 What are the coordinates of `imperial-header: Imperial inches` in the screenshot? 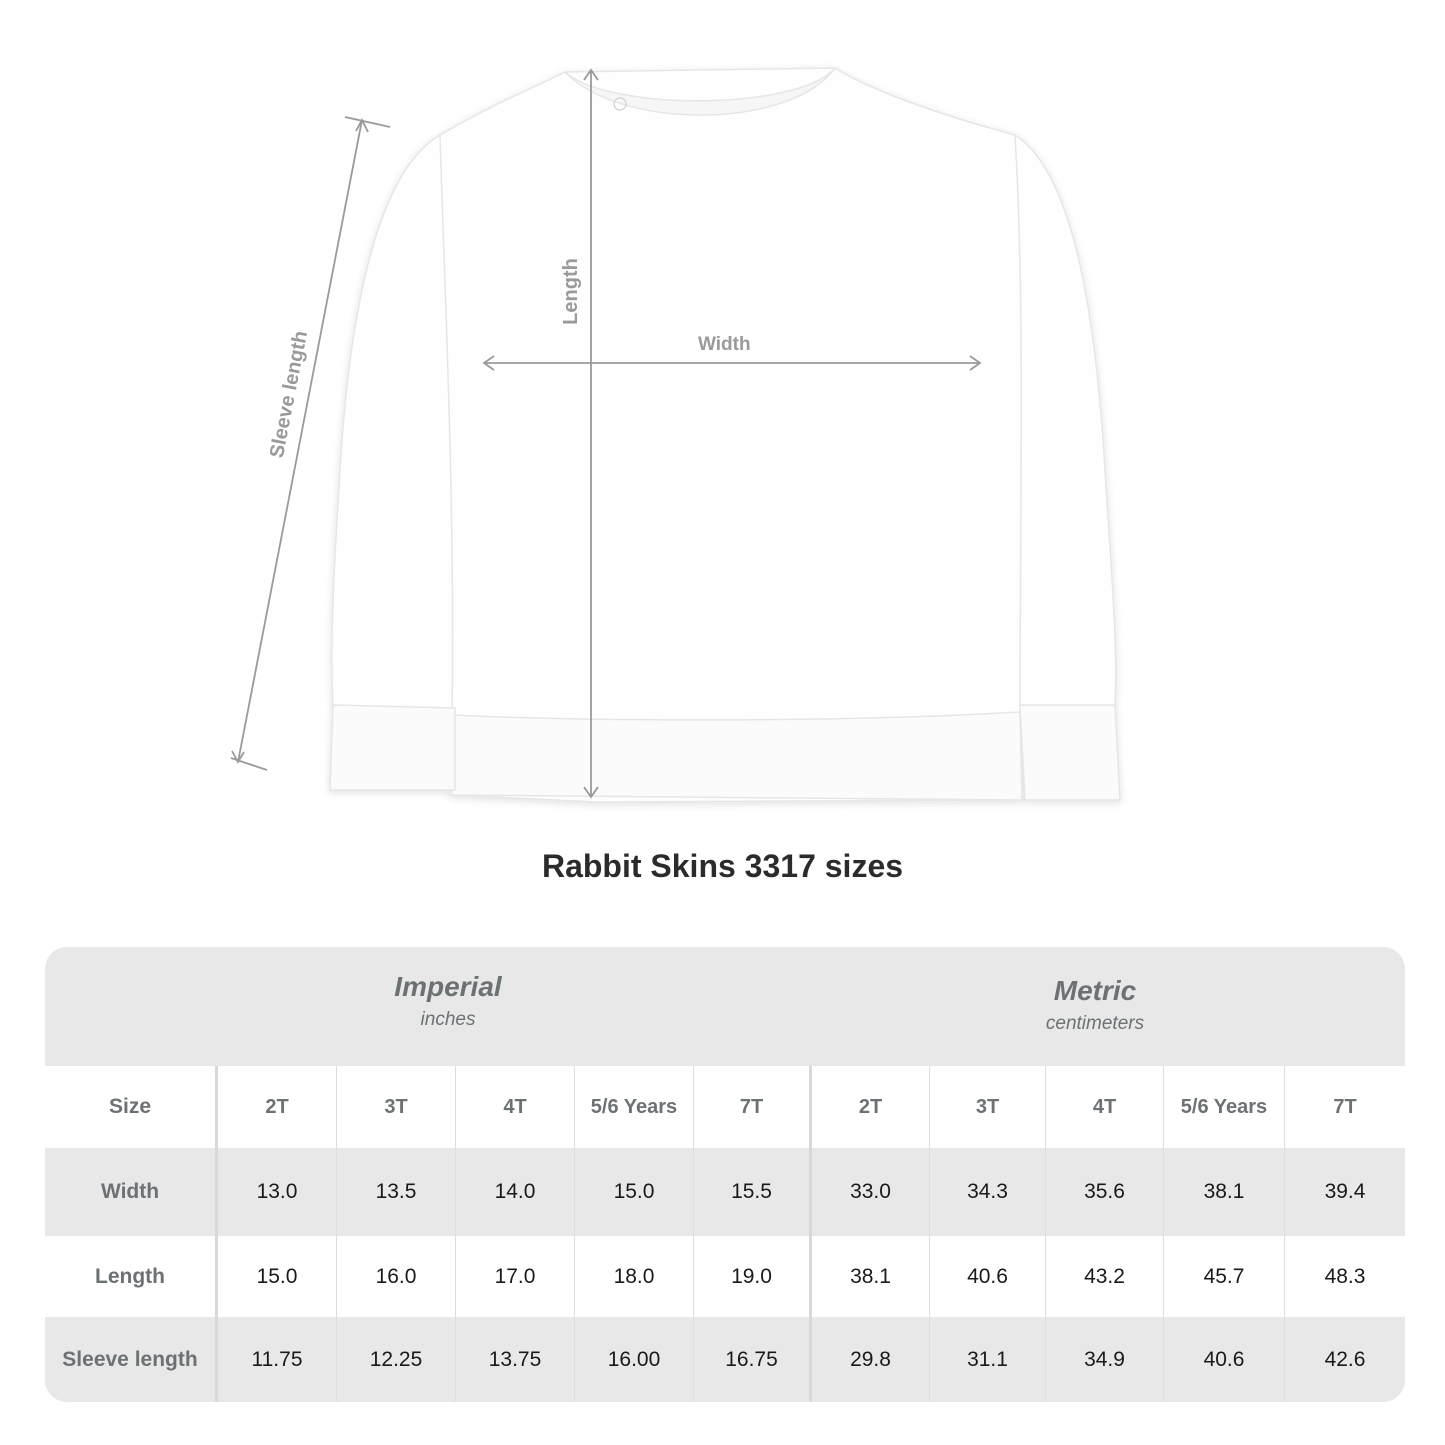 It's located at (448, 1001).